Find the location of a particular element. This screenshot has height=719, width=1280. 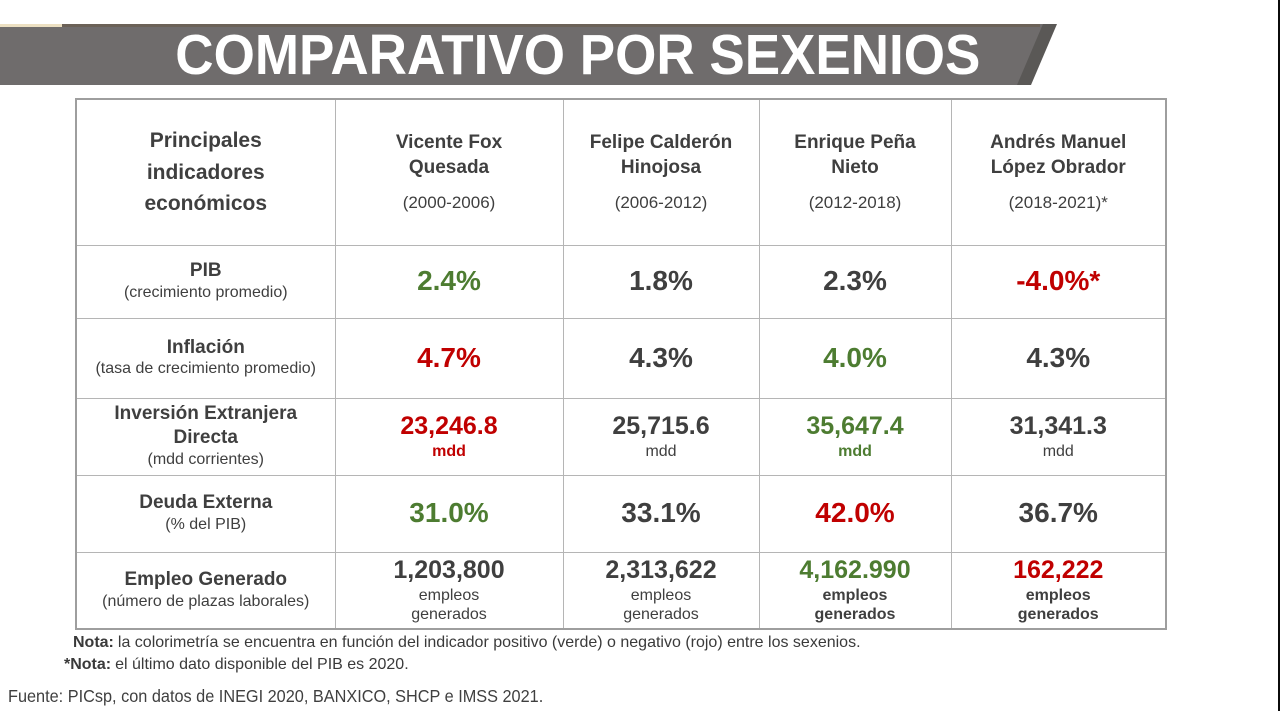

title-banner: COMPARATIVO POR SEXENIOS is located at coordinates (521, 54).